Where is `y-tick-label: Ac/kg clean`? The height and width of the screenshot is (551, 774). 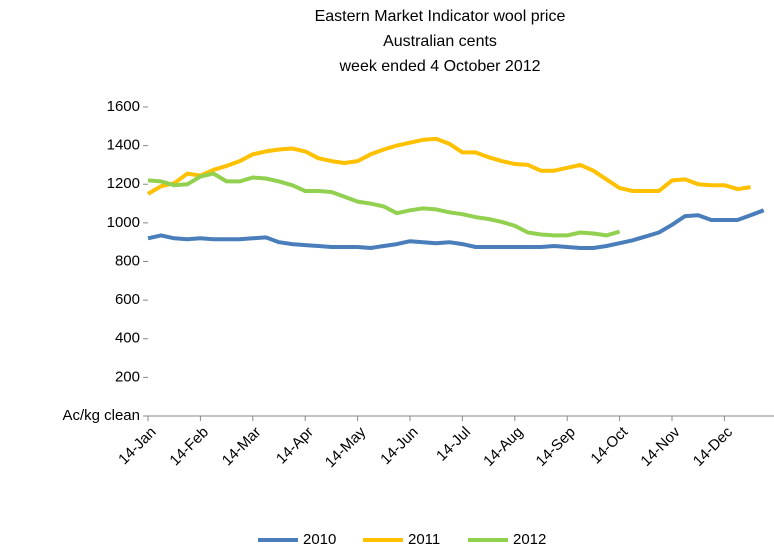 y-tick-label: Ac/kg clean is located at coordinates (101, 415).